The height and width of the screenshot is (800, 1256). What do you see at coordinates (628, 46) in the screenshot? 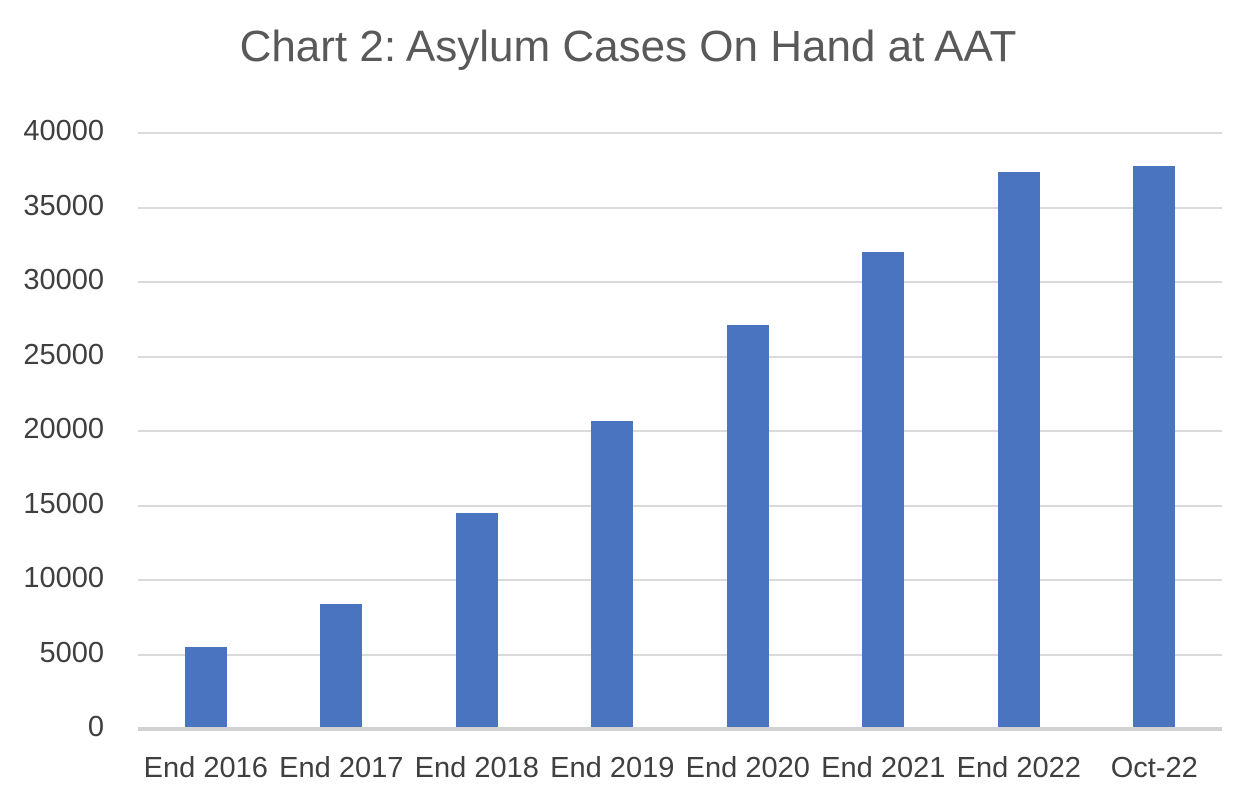
I see `chart-title: Chart 2: Asylum Cases On Hand at AAT` at bounding box center [628, 46].